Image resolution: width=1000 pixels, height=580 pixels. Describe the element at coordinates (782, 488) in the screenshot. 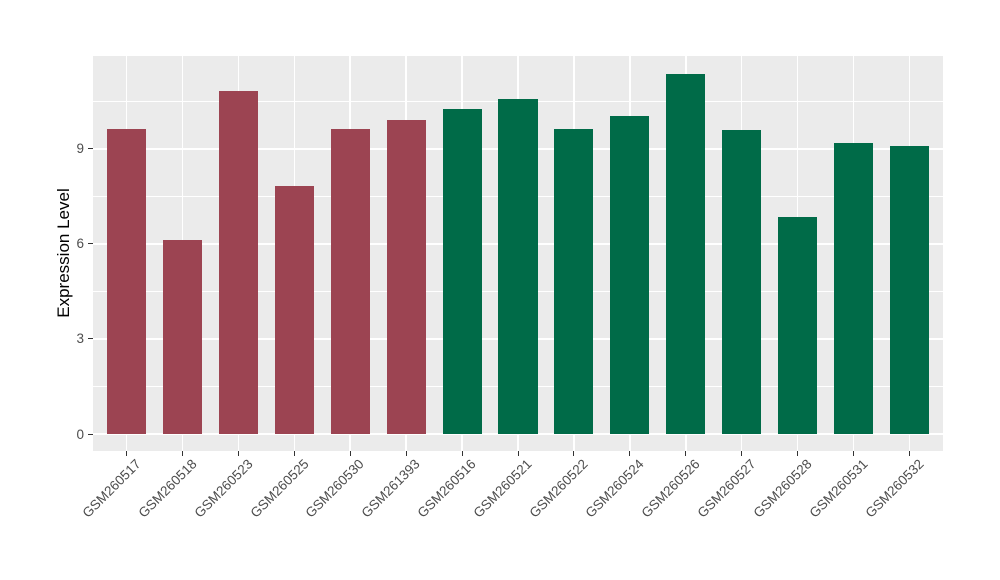

I see `x-tick-label: GSM260528` at that location.